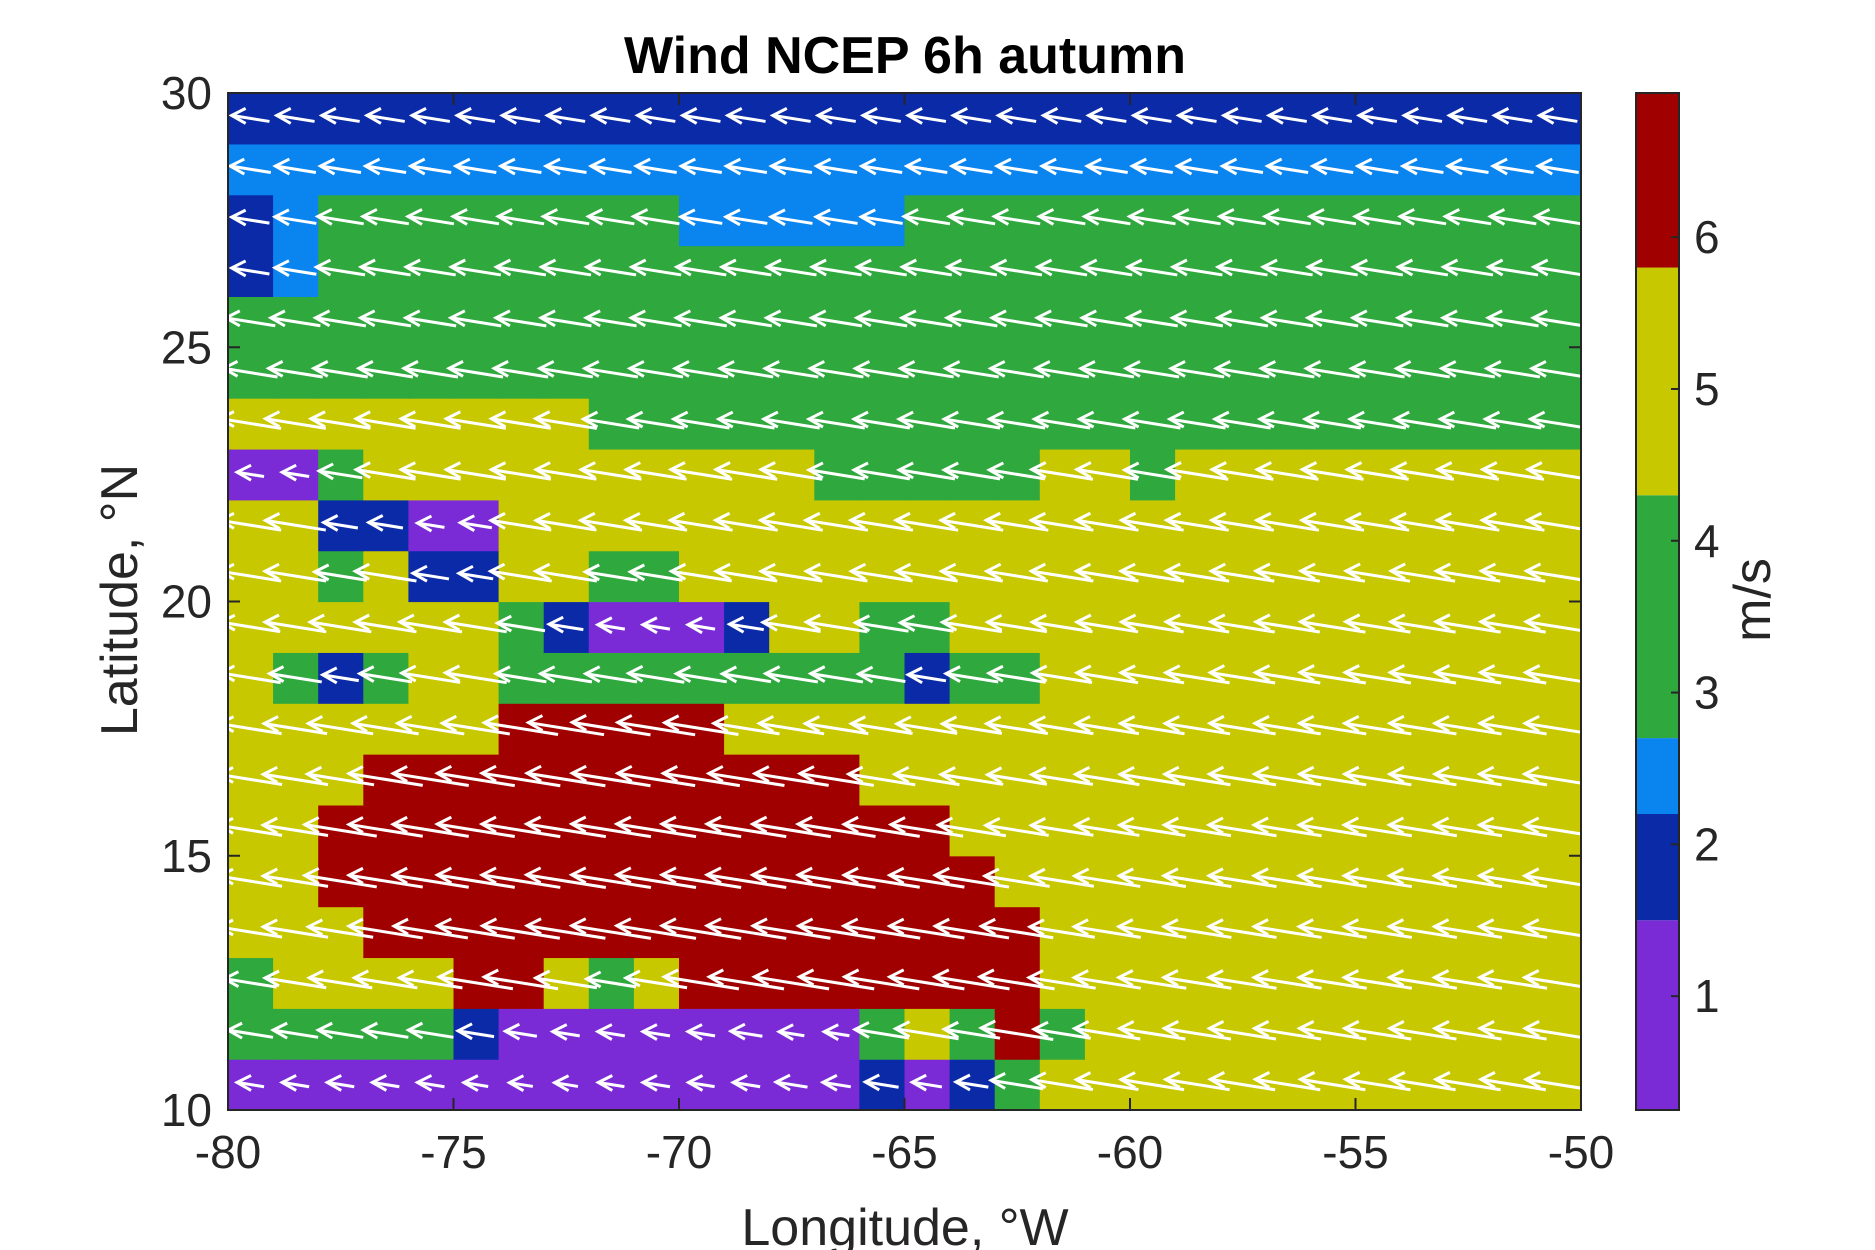  I want to click on colorbar-segment, so click(1657, 1015).